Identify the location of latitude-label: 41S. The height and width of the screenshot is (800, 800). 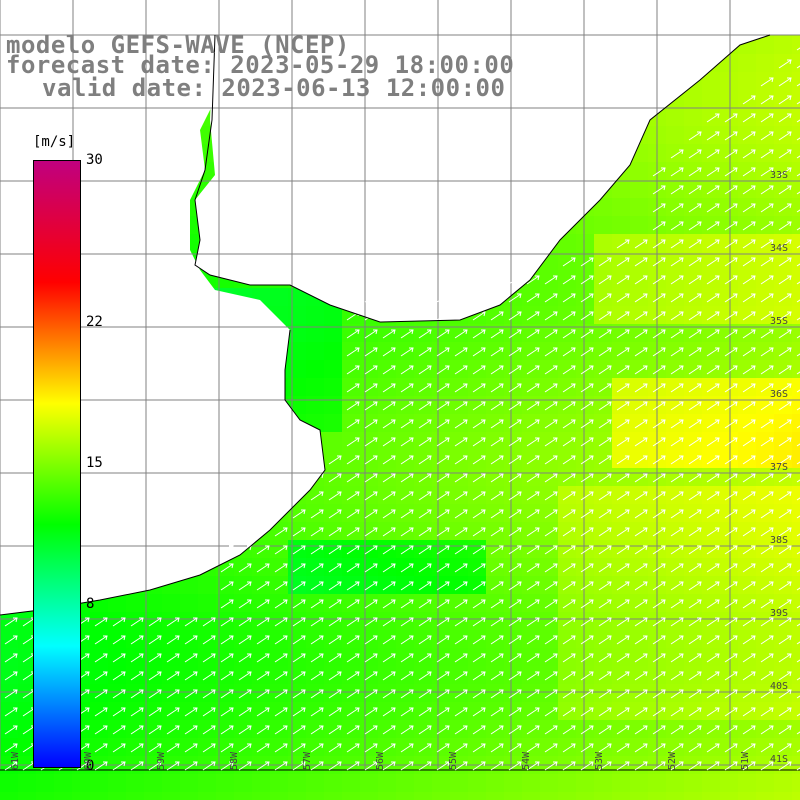
(779, 759).